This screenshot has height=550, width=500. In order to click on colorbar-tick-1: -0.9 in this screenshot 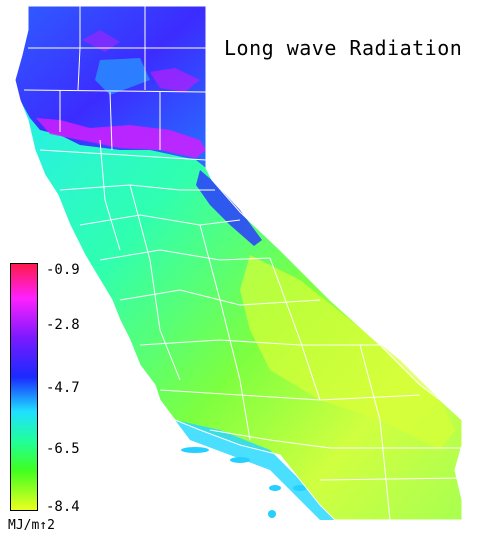, I will do `click(63, 270)`.